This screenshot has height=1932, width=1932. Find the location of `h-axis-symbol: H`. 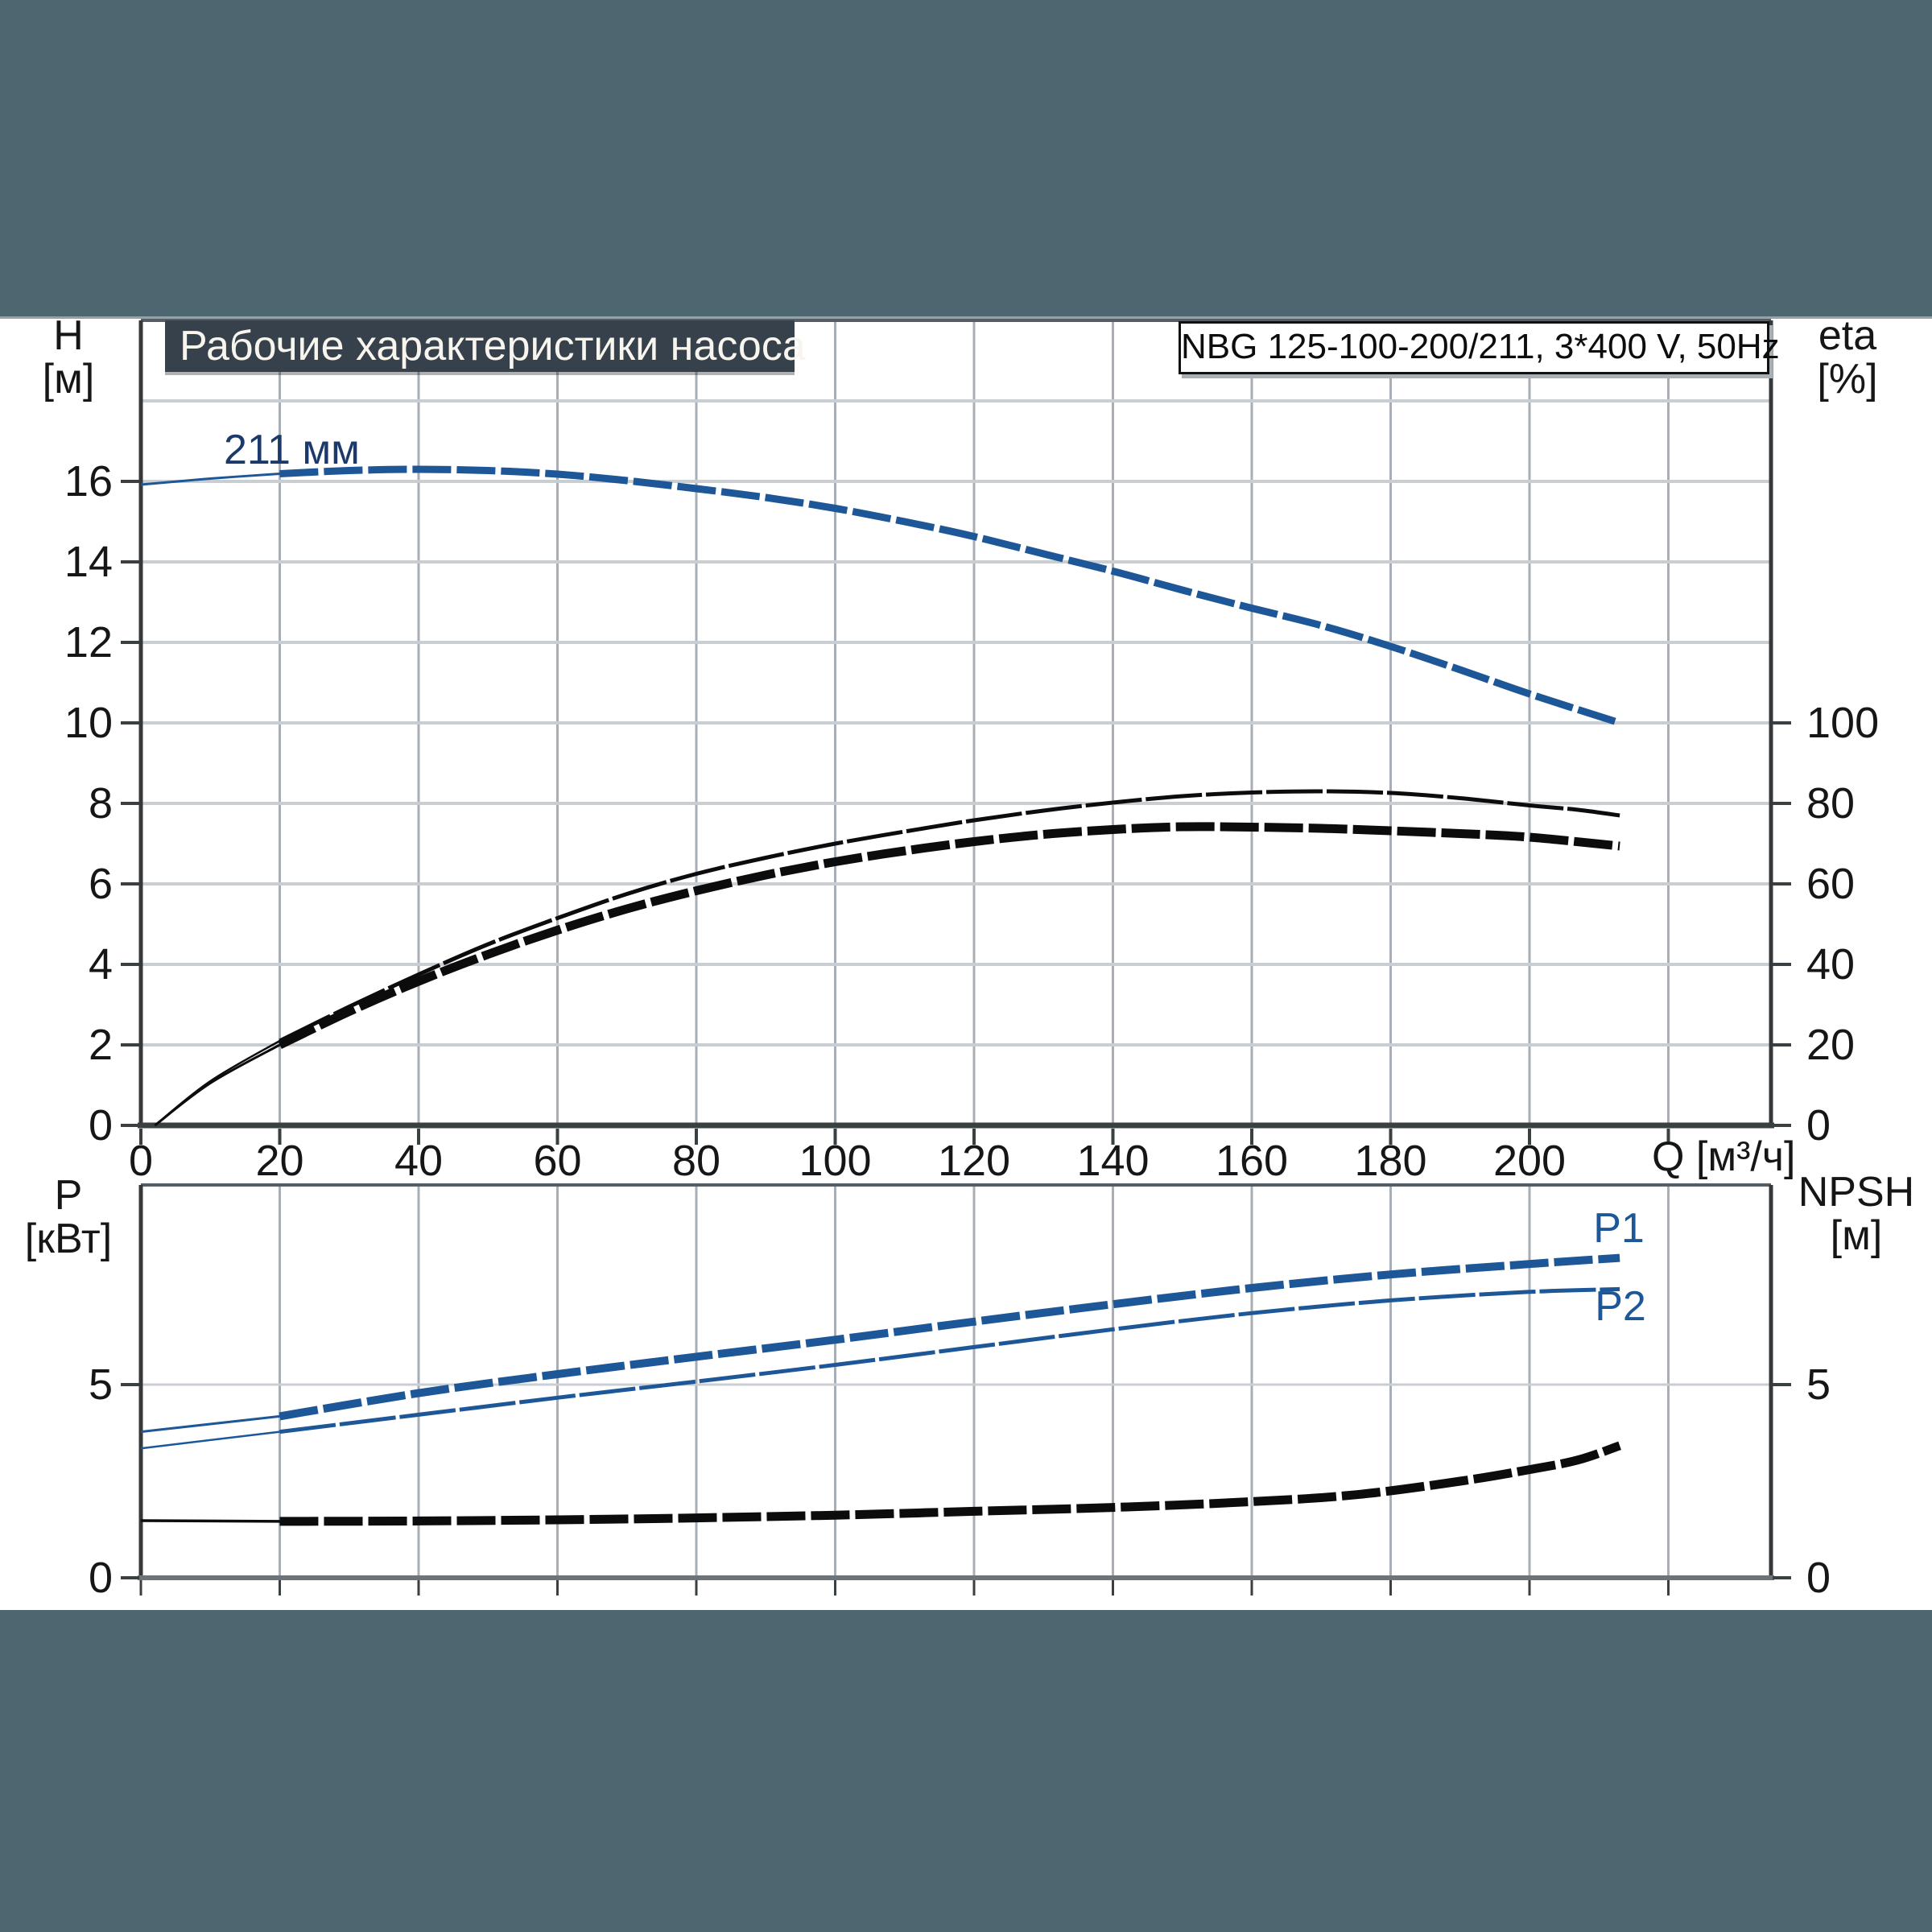

h-axis-symbol: H is located at coordinates (68, 335).